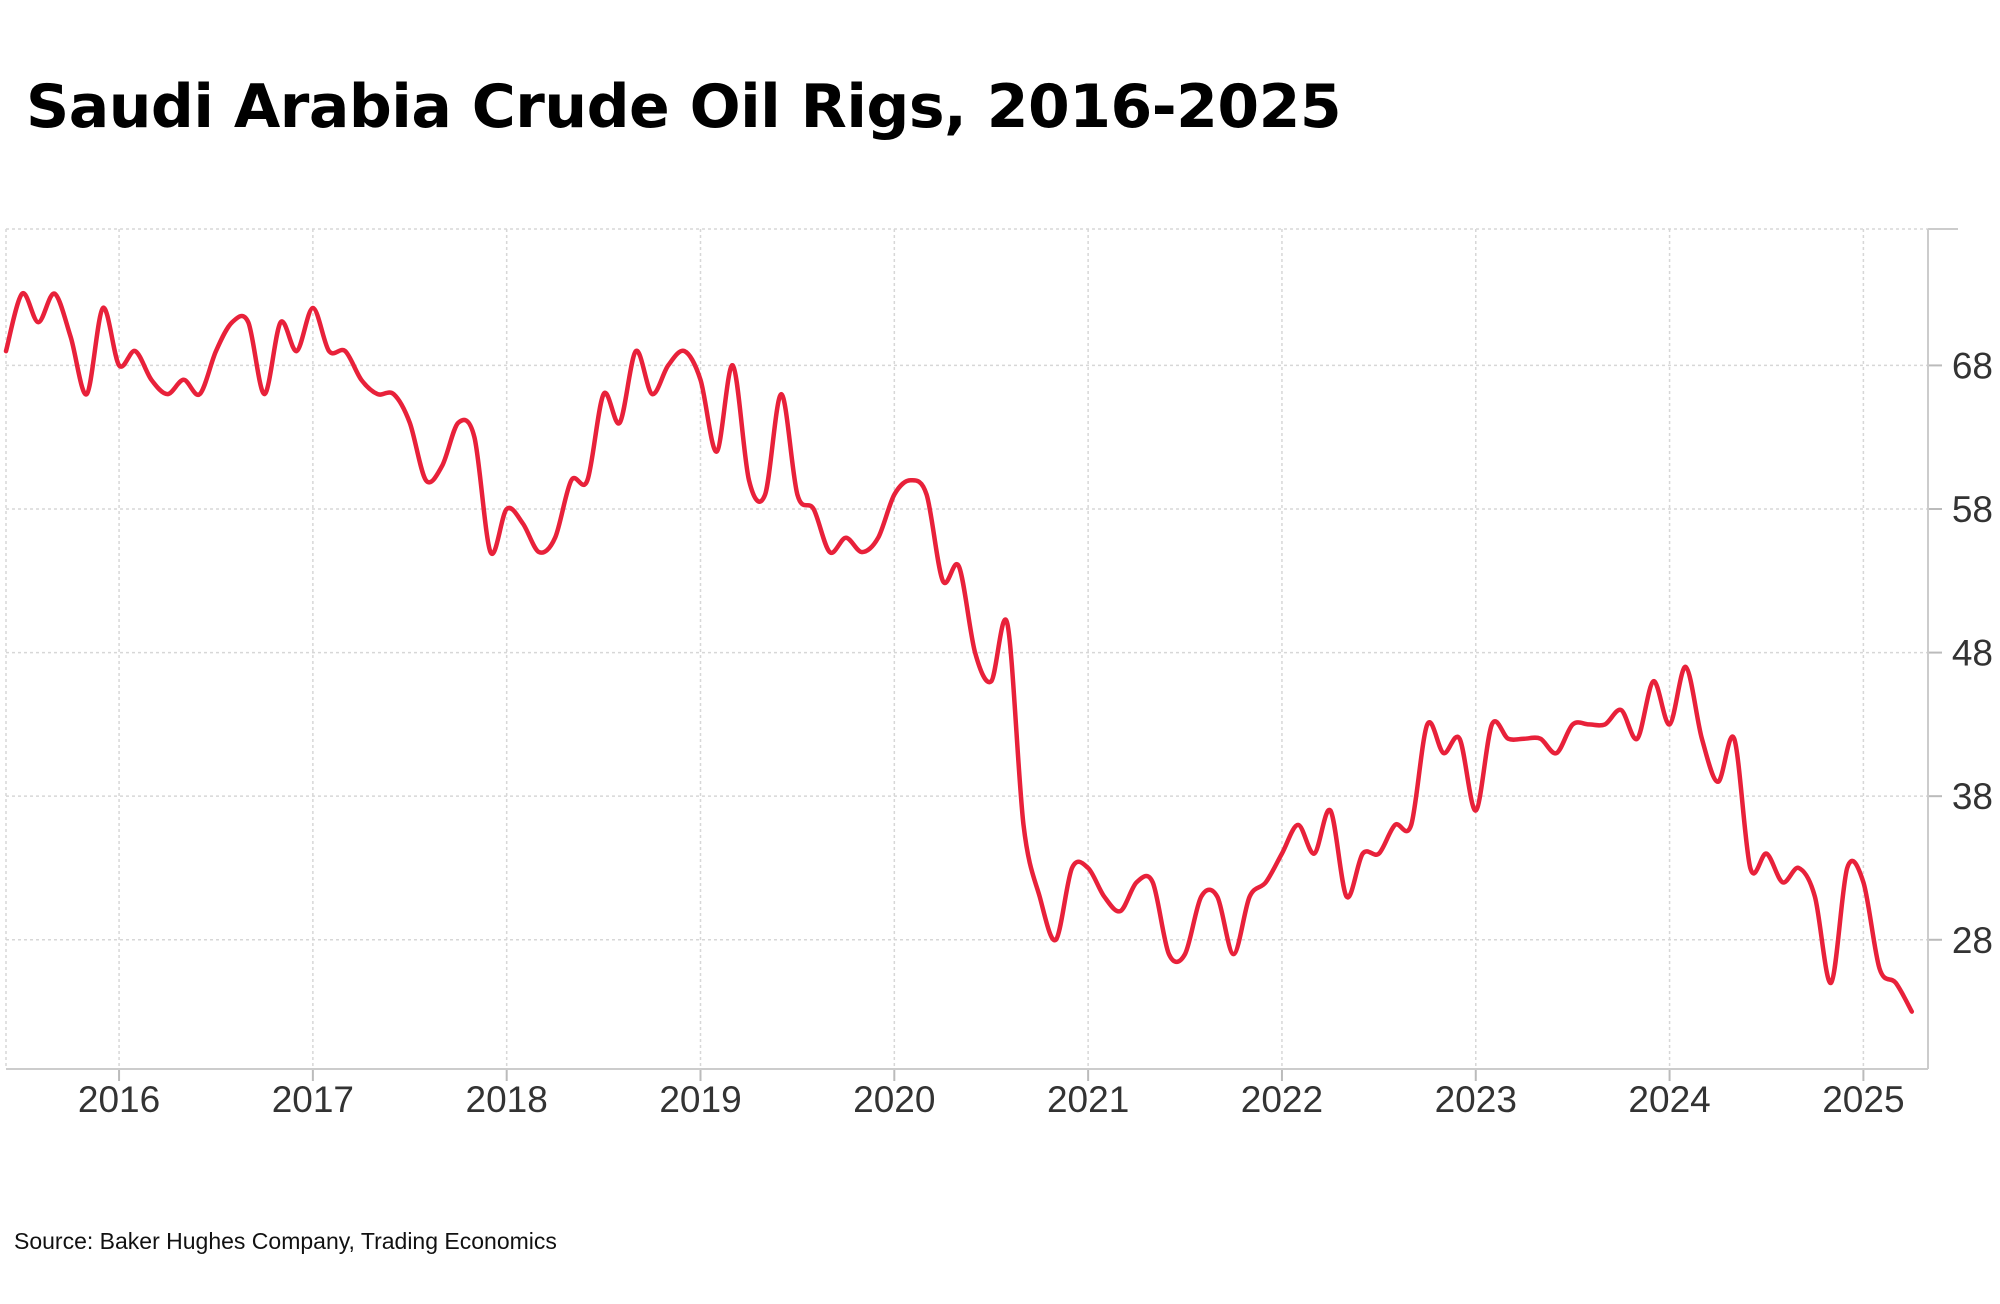 The width and height of the screenshot is (2000, 1304). What do you see at coordinates (1972, 796) in the screenshot?
I see `y-tick-label-38: 38` at bounding box center [1972, 796].